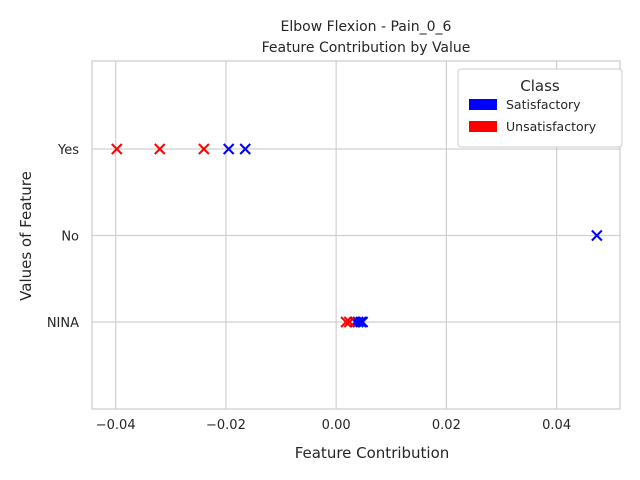 The height and width of the screenshot is (480, 640). I want to click on legend-entry-label: Unsatisfactory, so click(551, 126).